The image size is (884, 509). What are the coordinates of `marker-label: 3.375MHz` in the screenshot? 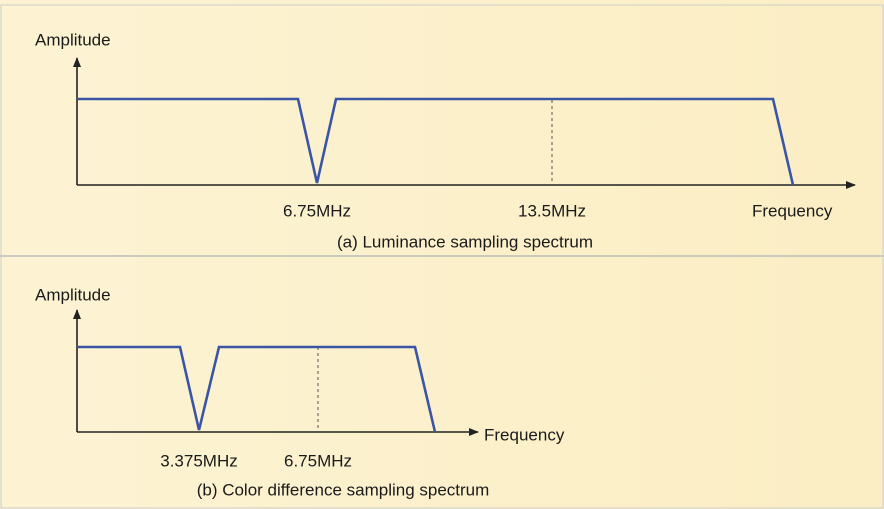 It's located at (198, 460).